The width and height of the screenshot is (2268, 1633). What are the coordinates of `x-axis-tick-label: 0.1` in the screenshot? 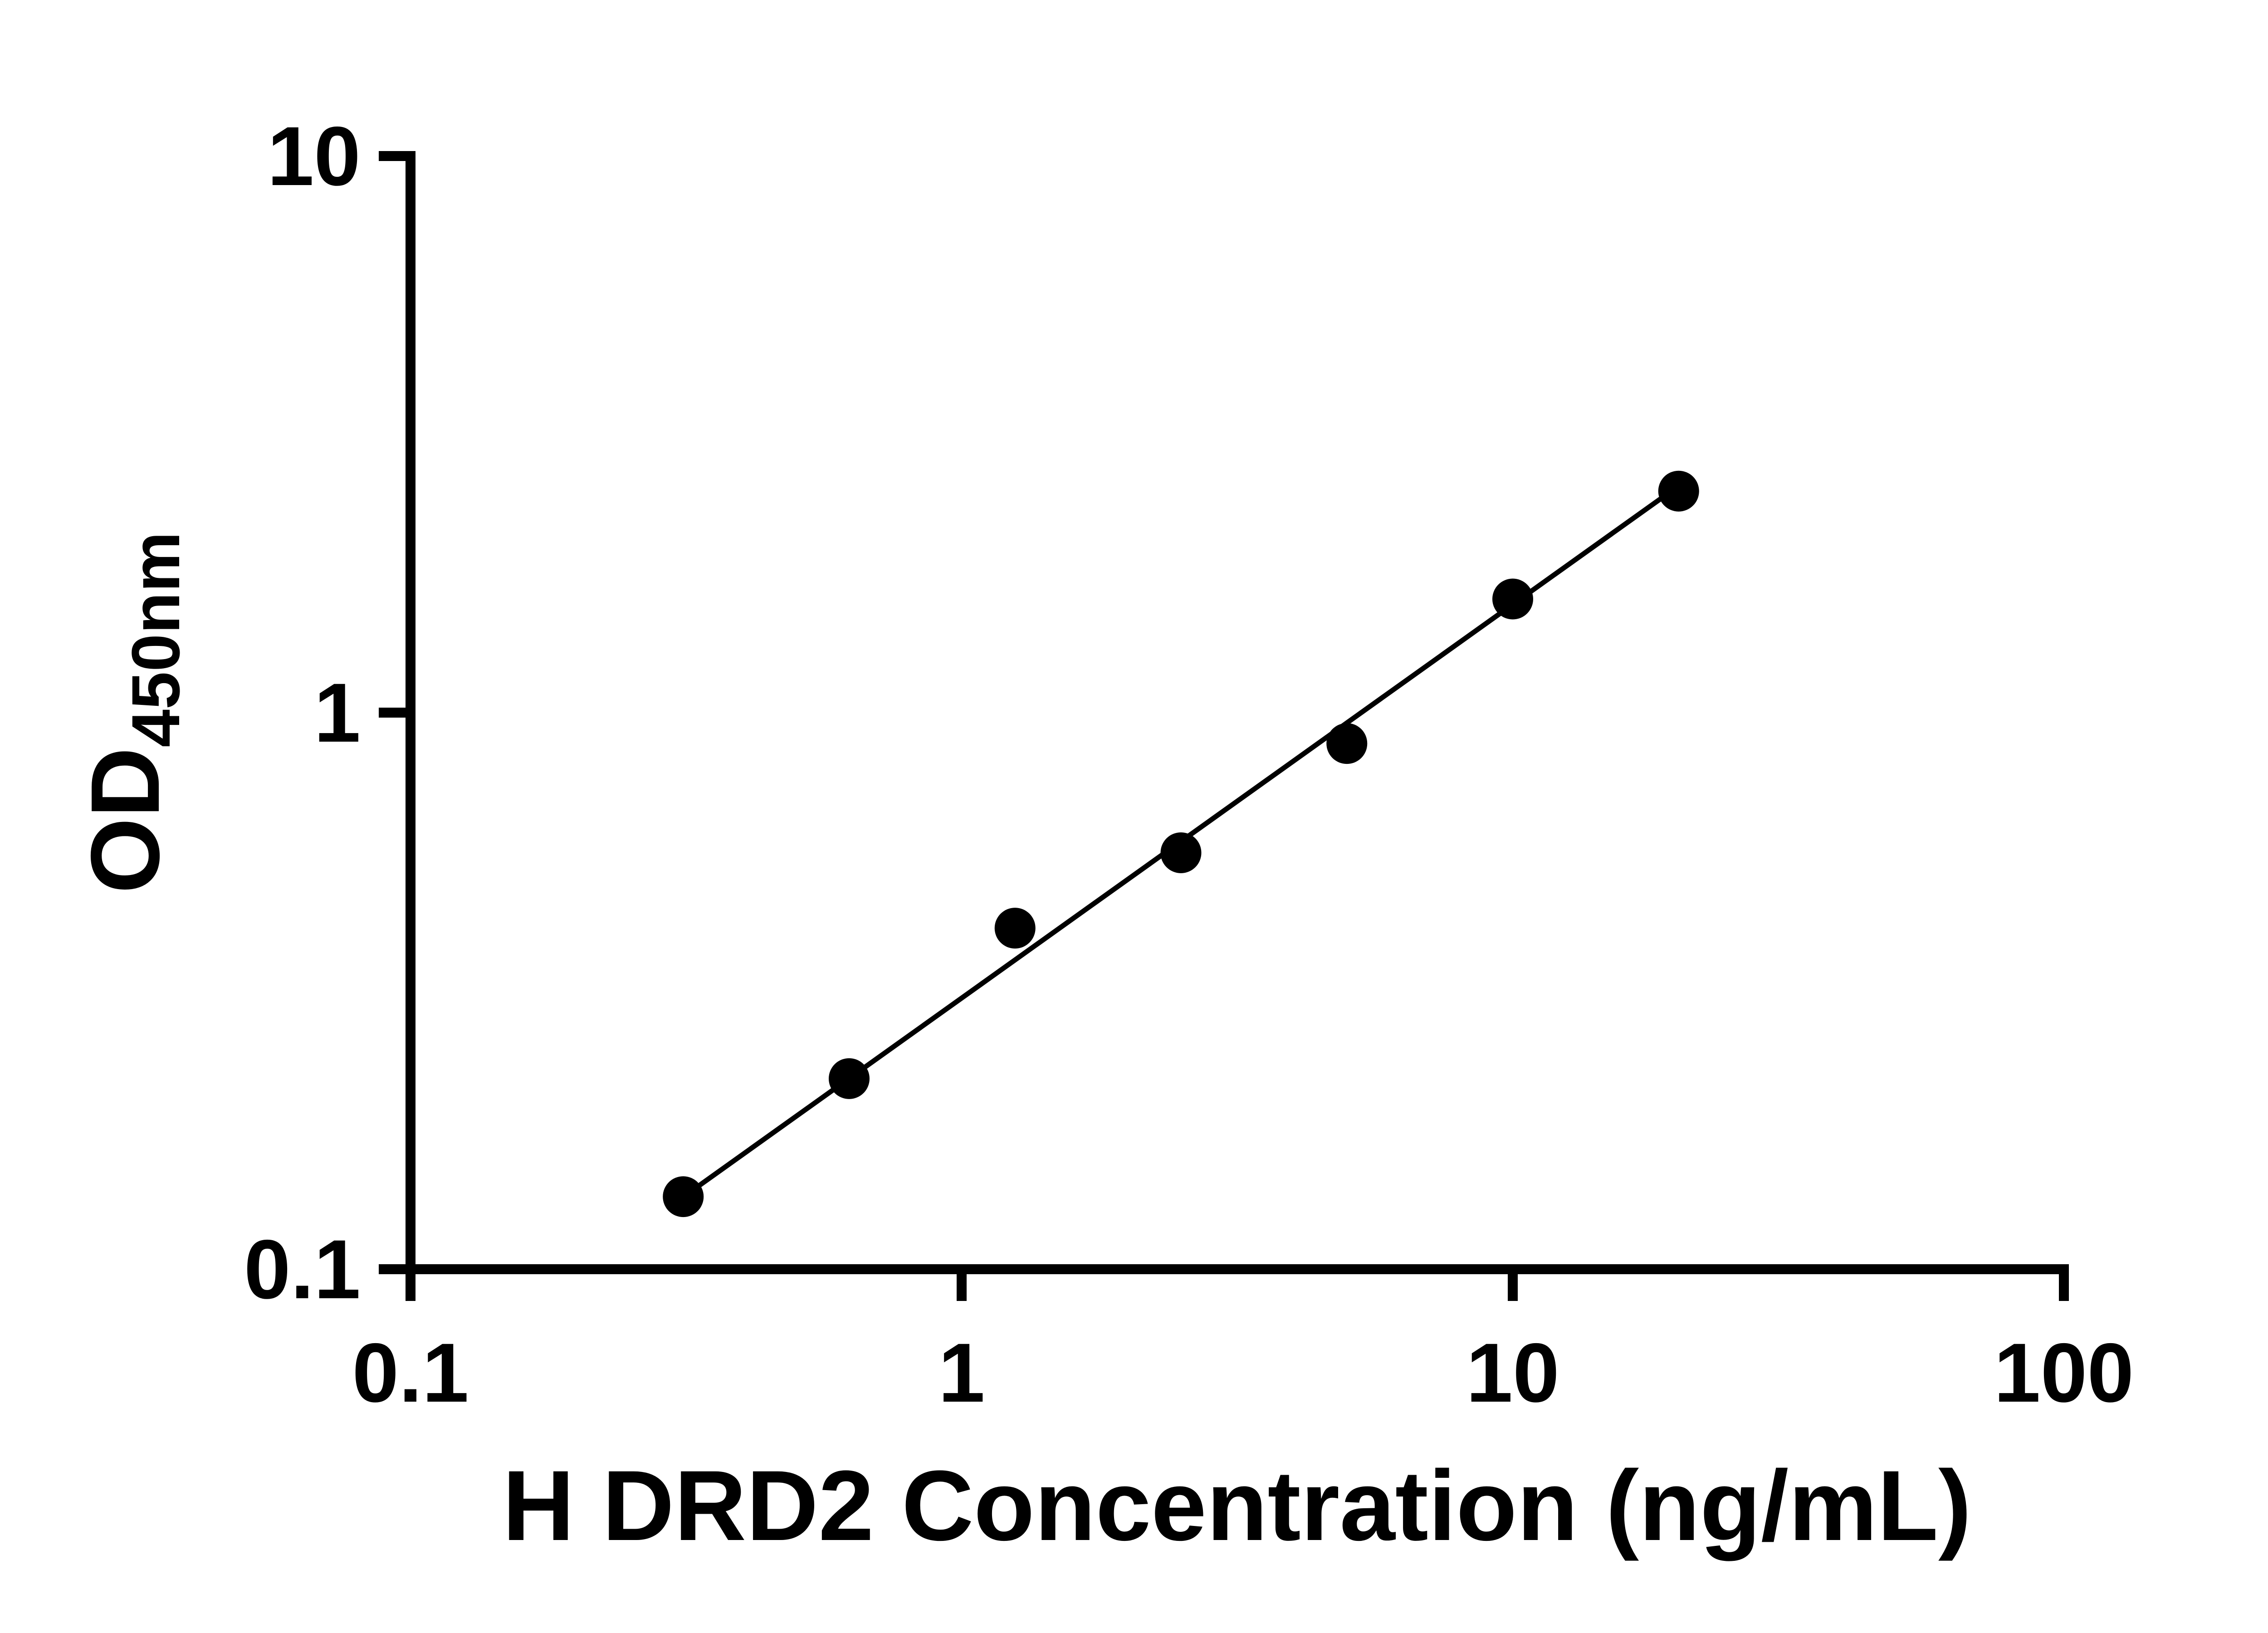 It's located at (411, 1373).